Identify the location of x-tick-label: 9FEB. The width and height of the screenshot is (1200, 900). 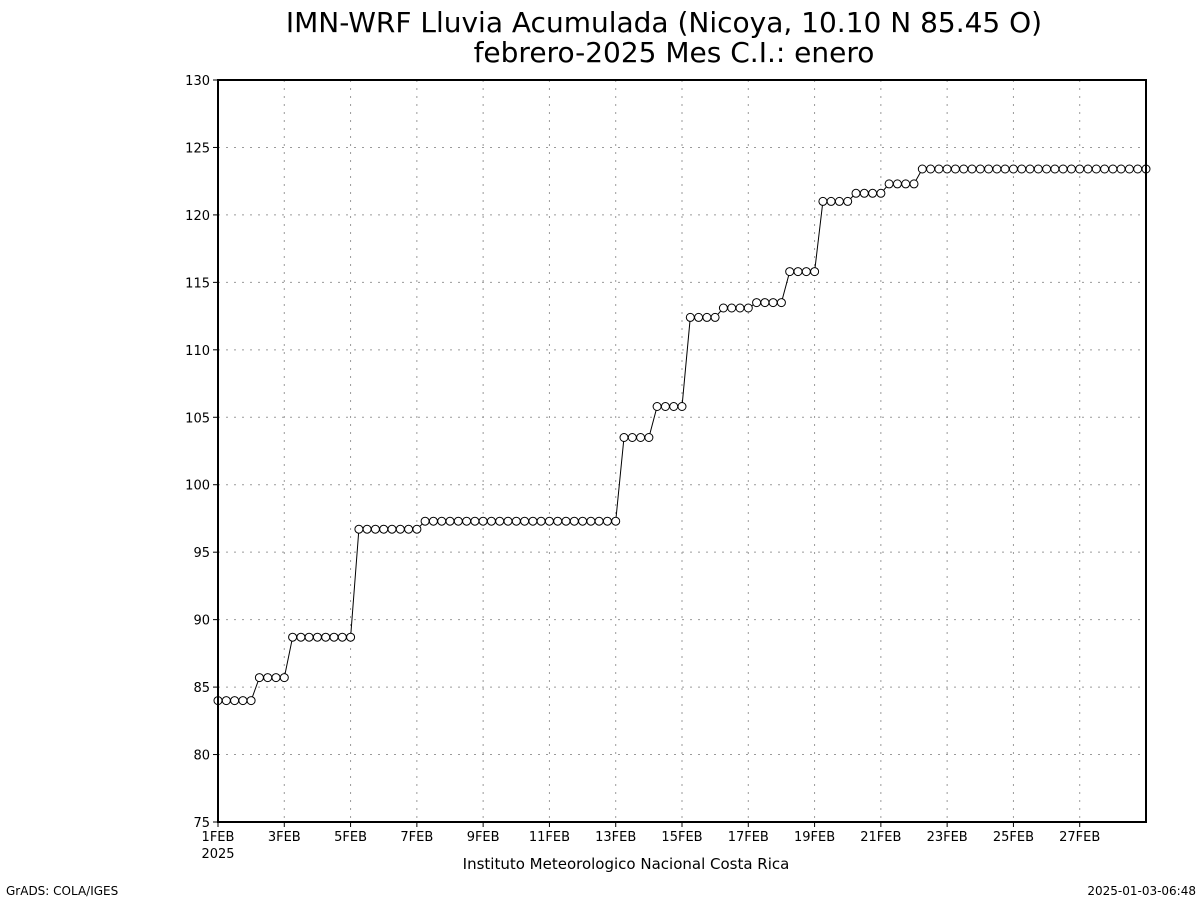
(483, 837).